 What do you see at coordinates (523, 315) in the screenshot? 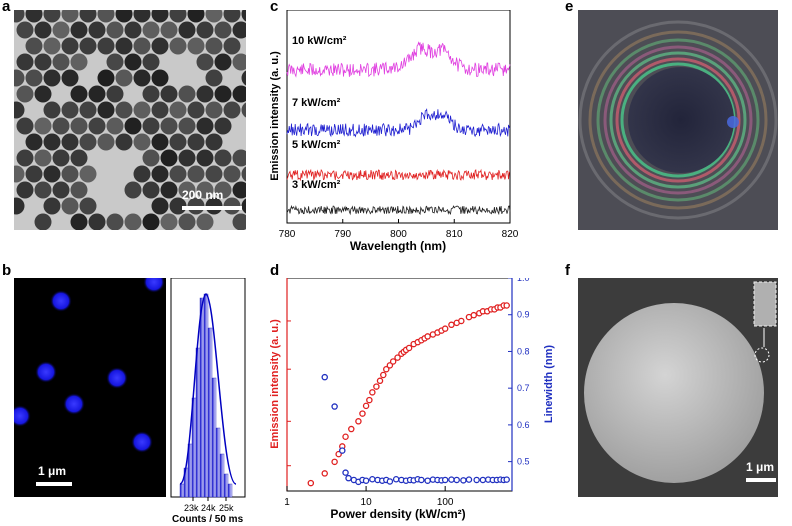
I see `right-y-tick-label: 0.9` at bounding box center [523, 315].